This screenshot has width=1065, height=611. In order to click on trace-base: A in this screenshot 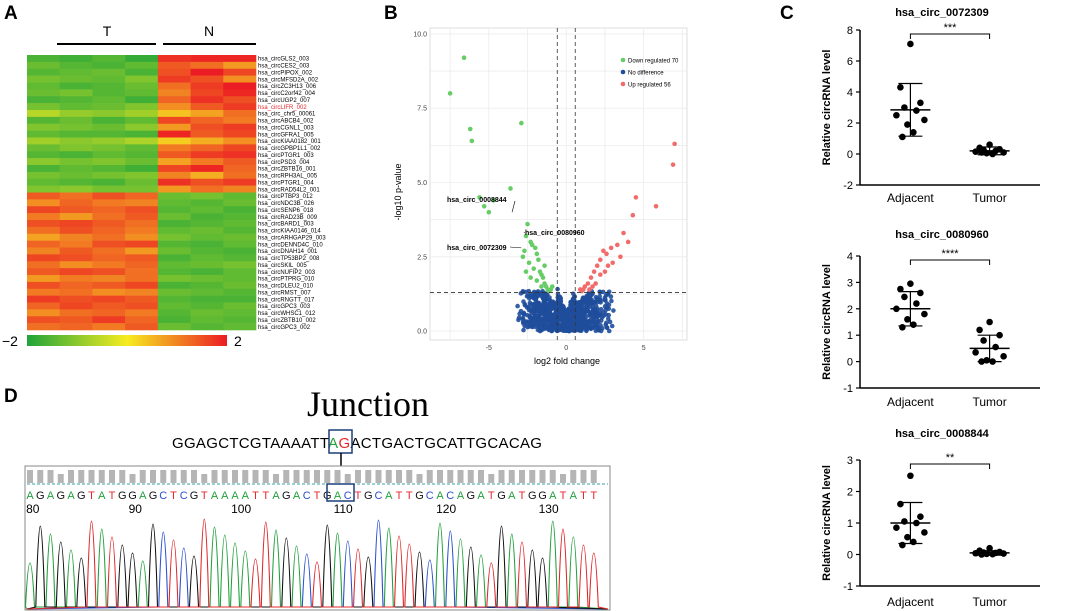, I will do `click(389, 496)`.